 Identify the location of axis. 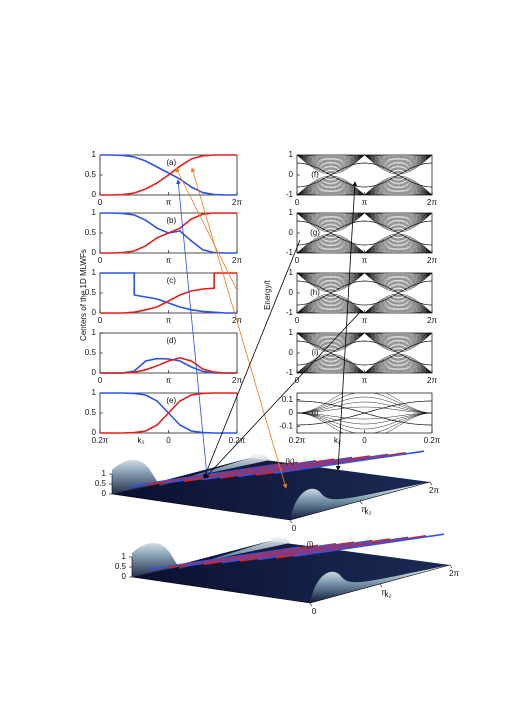
(221, 590).